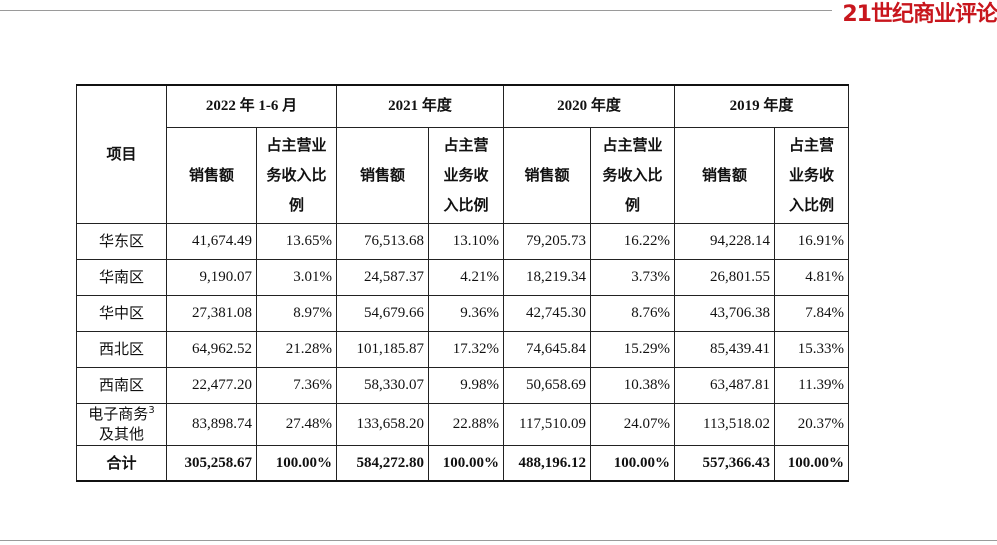 This screenshot has height=545, width=997. Describe the element at coordinates (724, 424) in the screenshot. I see `value-cell: 113,518.02` at that location.